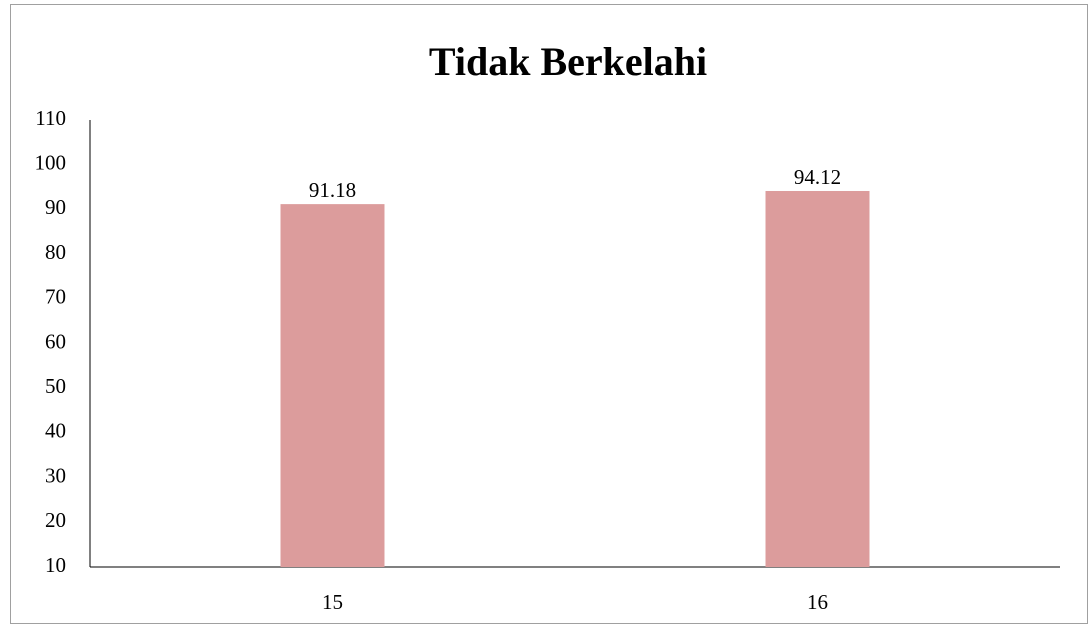 This screenshot has width=1088, height=624. What do you see at coordinates (568, 61) in the screenshot?
I see `chart-title: Tidak Berkelahi` at bounding box center [568, 61].